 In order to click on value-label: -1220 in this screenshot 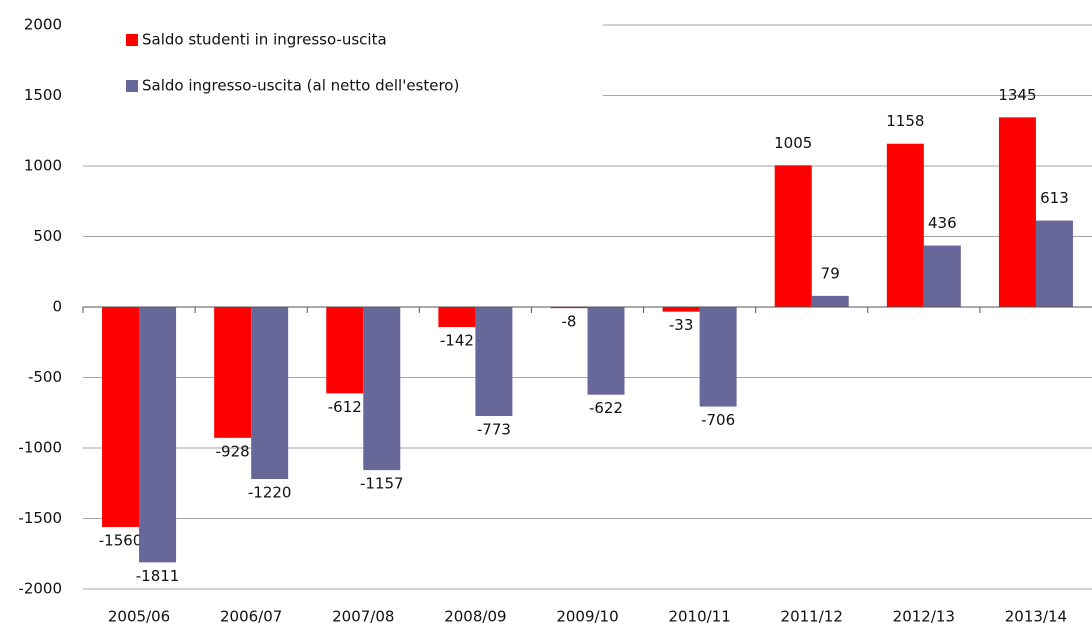, I will do `click(270, 493)`.